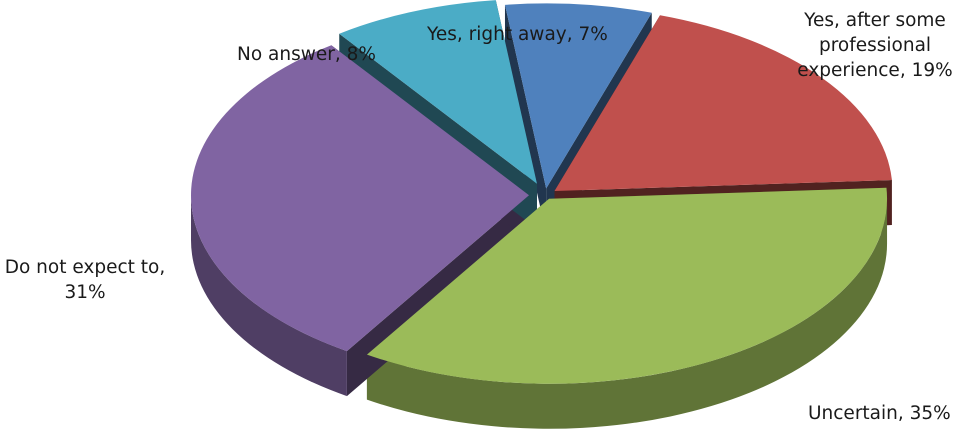 The height and width of the screenshot is (440, 971). Describe the element at coordinates (578, 96) in the screenshot. I see `pie-slice-yes-right-away` at that location.